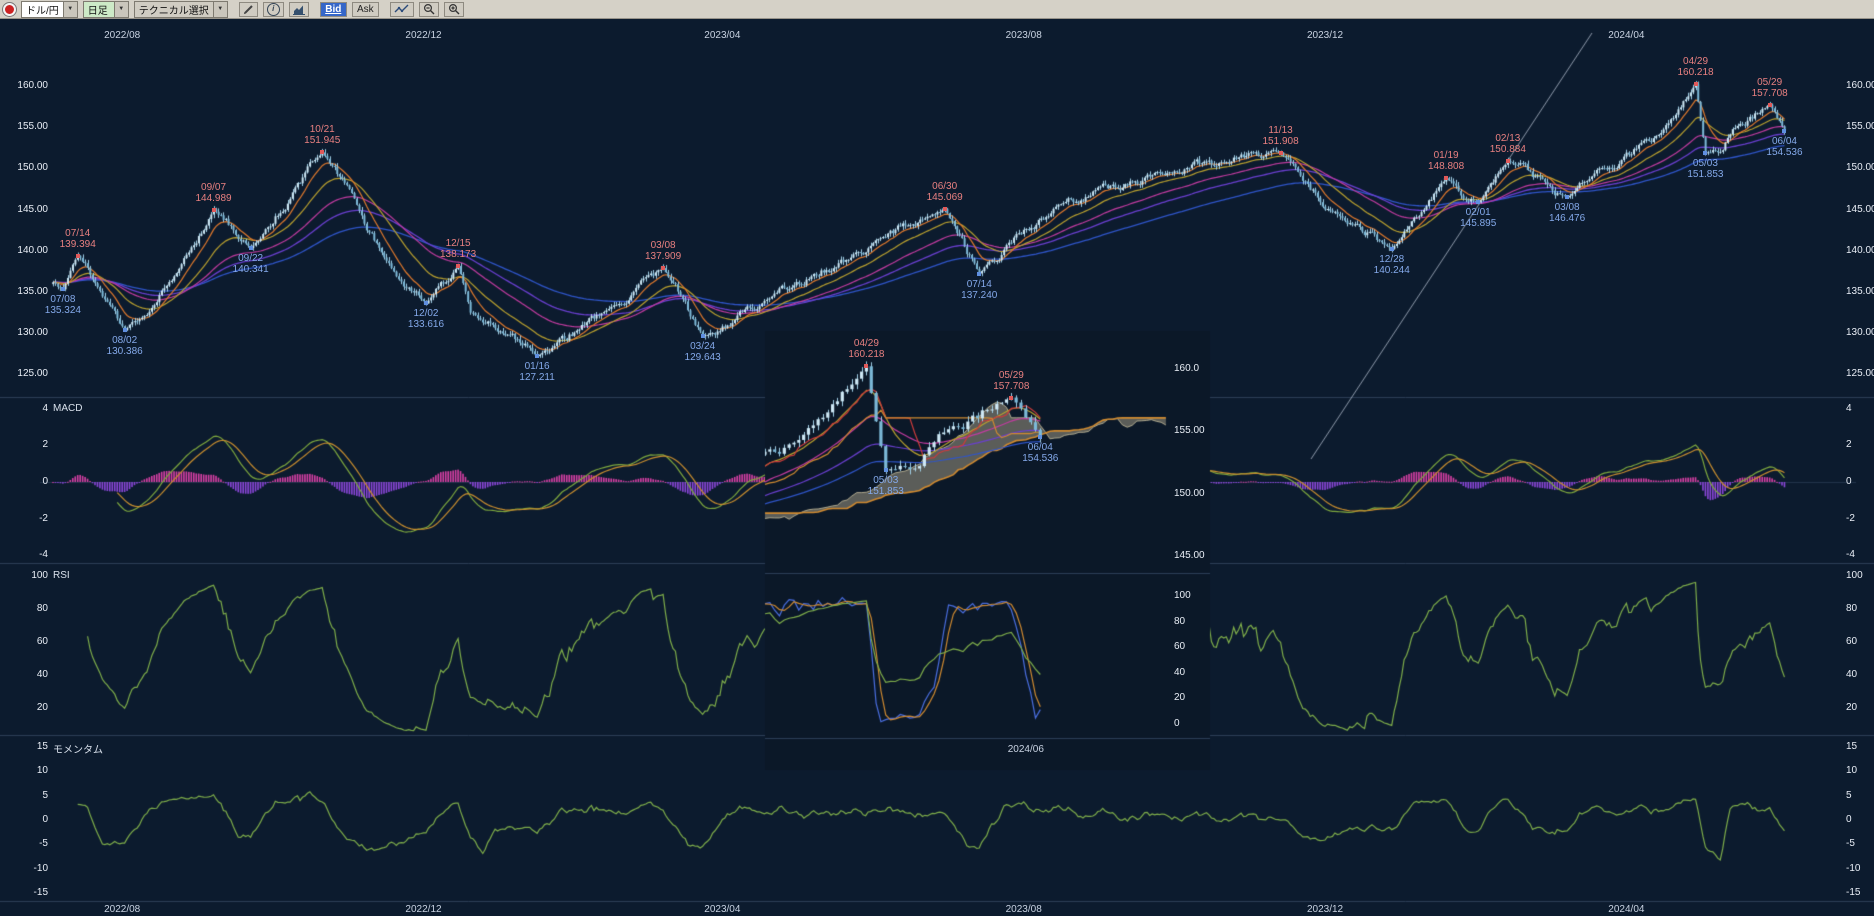 This screenshot has height=916, width=1874. I want to click on line-chart-button, so click(401, 9).